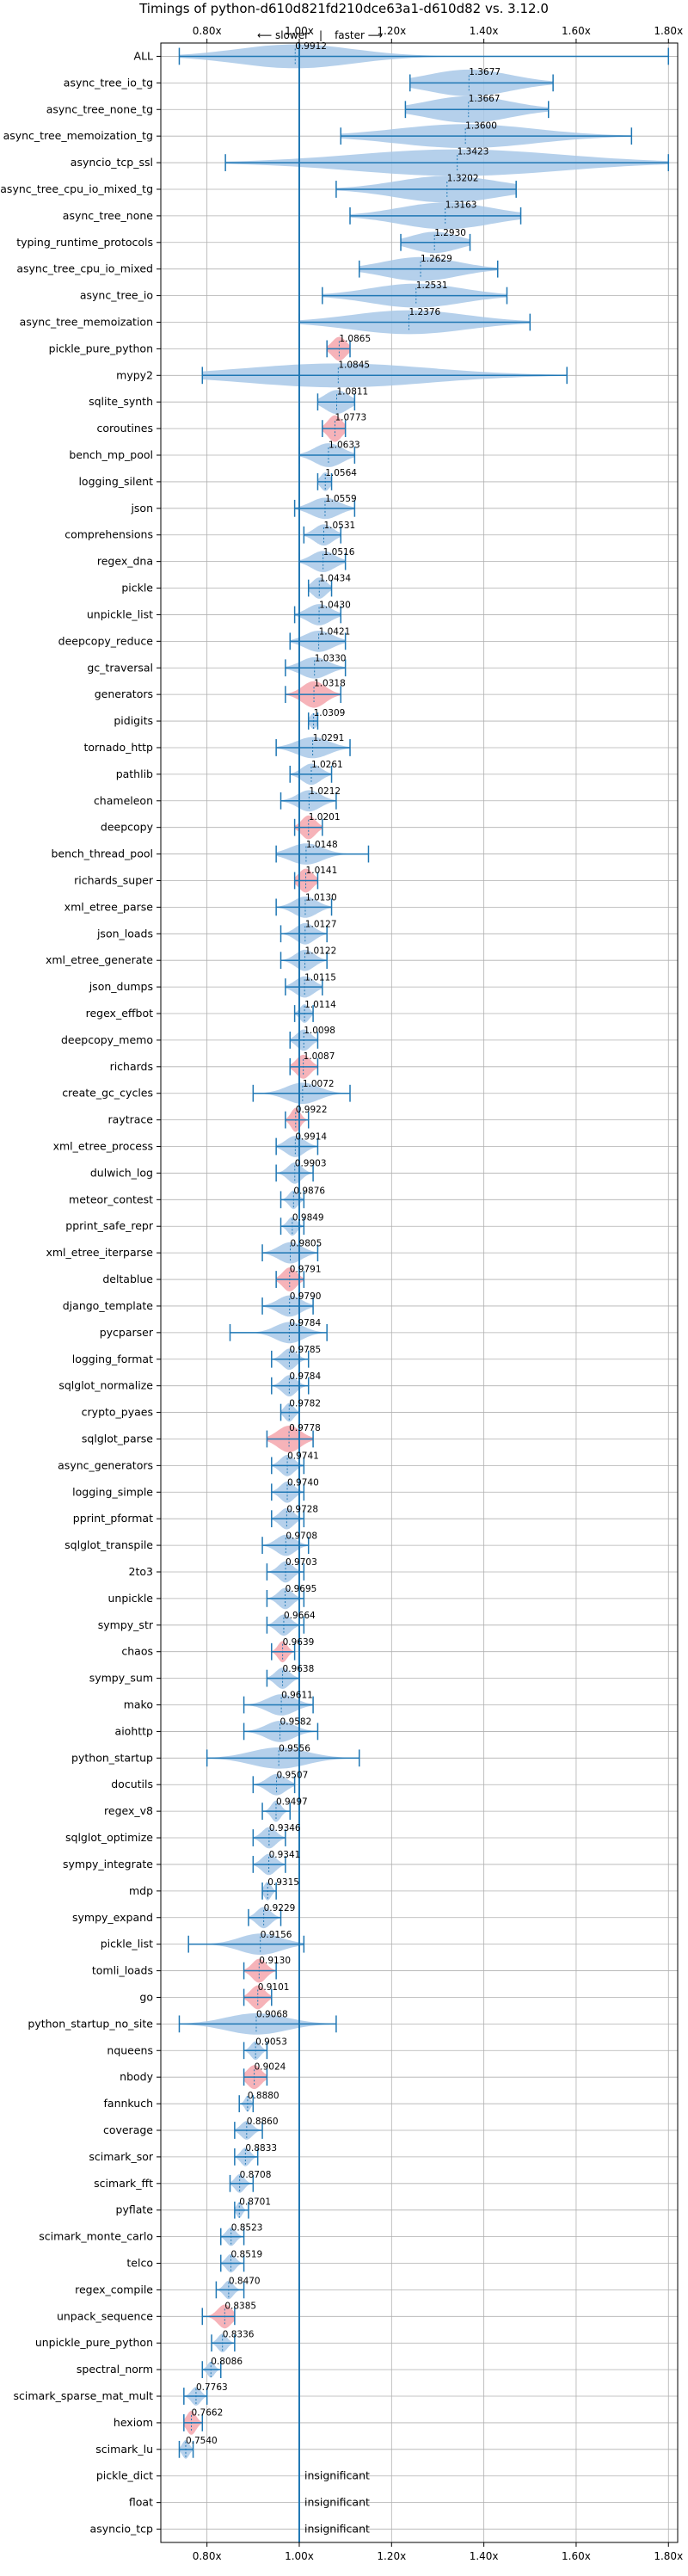 This screenshot has width=688, height=2576. What do you see at coordinates (116, 482) in the screenshot?
I see `benchmark-label: logging_silent` at bounding box center [116, 482].